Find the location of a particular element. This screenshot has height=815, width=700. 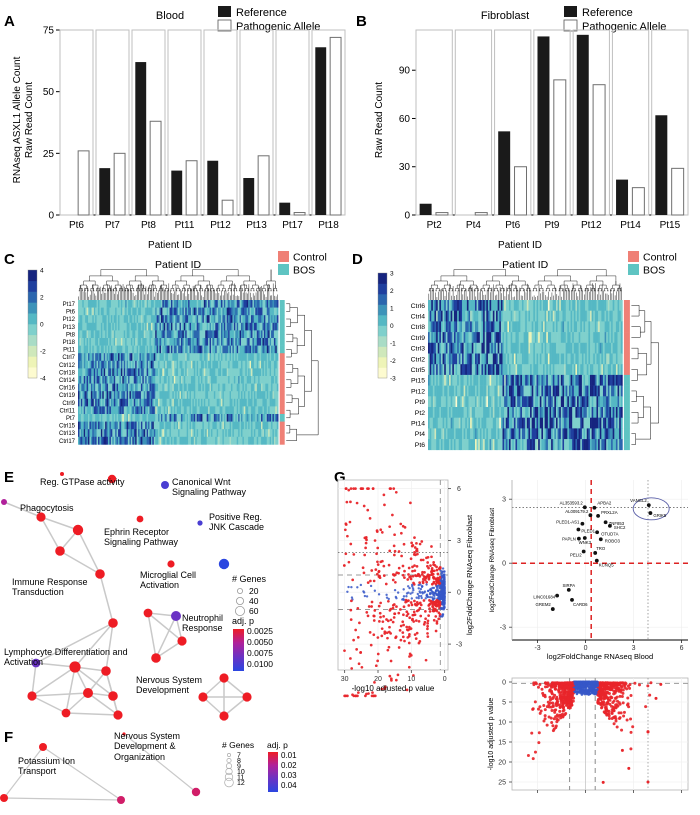

y-tick-label: 0 is located at coordinates (504, 682).